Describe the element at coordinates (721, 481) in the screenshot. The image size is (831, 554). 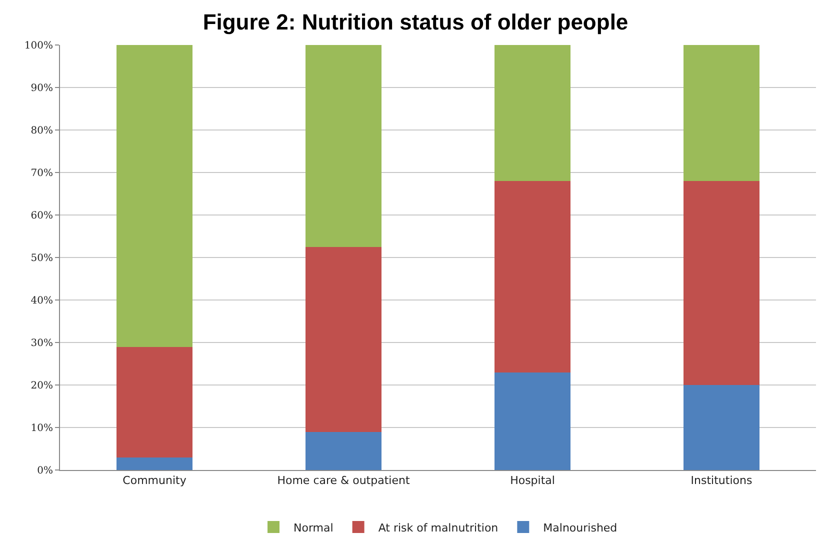
I see `x-tick-label: Institutions` at that location.